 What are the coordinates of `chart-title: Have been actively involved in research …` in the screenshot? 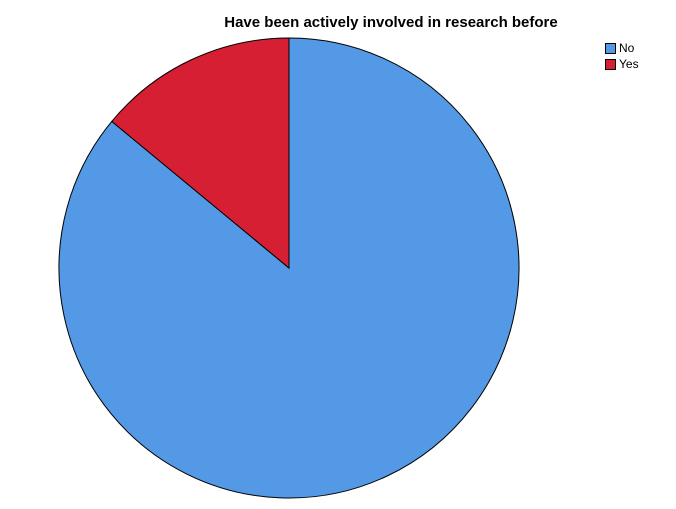 It's located at (391, 22).